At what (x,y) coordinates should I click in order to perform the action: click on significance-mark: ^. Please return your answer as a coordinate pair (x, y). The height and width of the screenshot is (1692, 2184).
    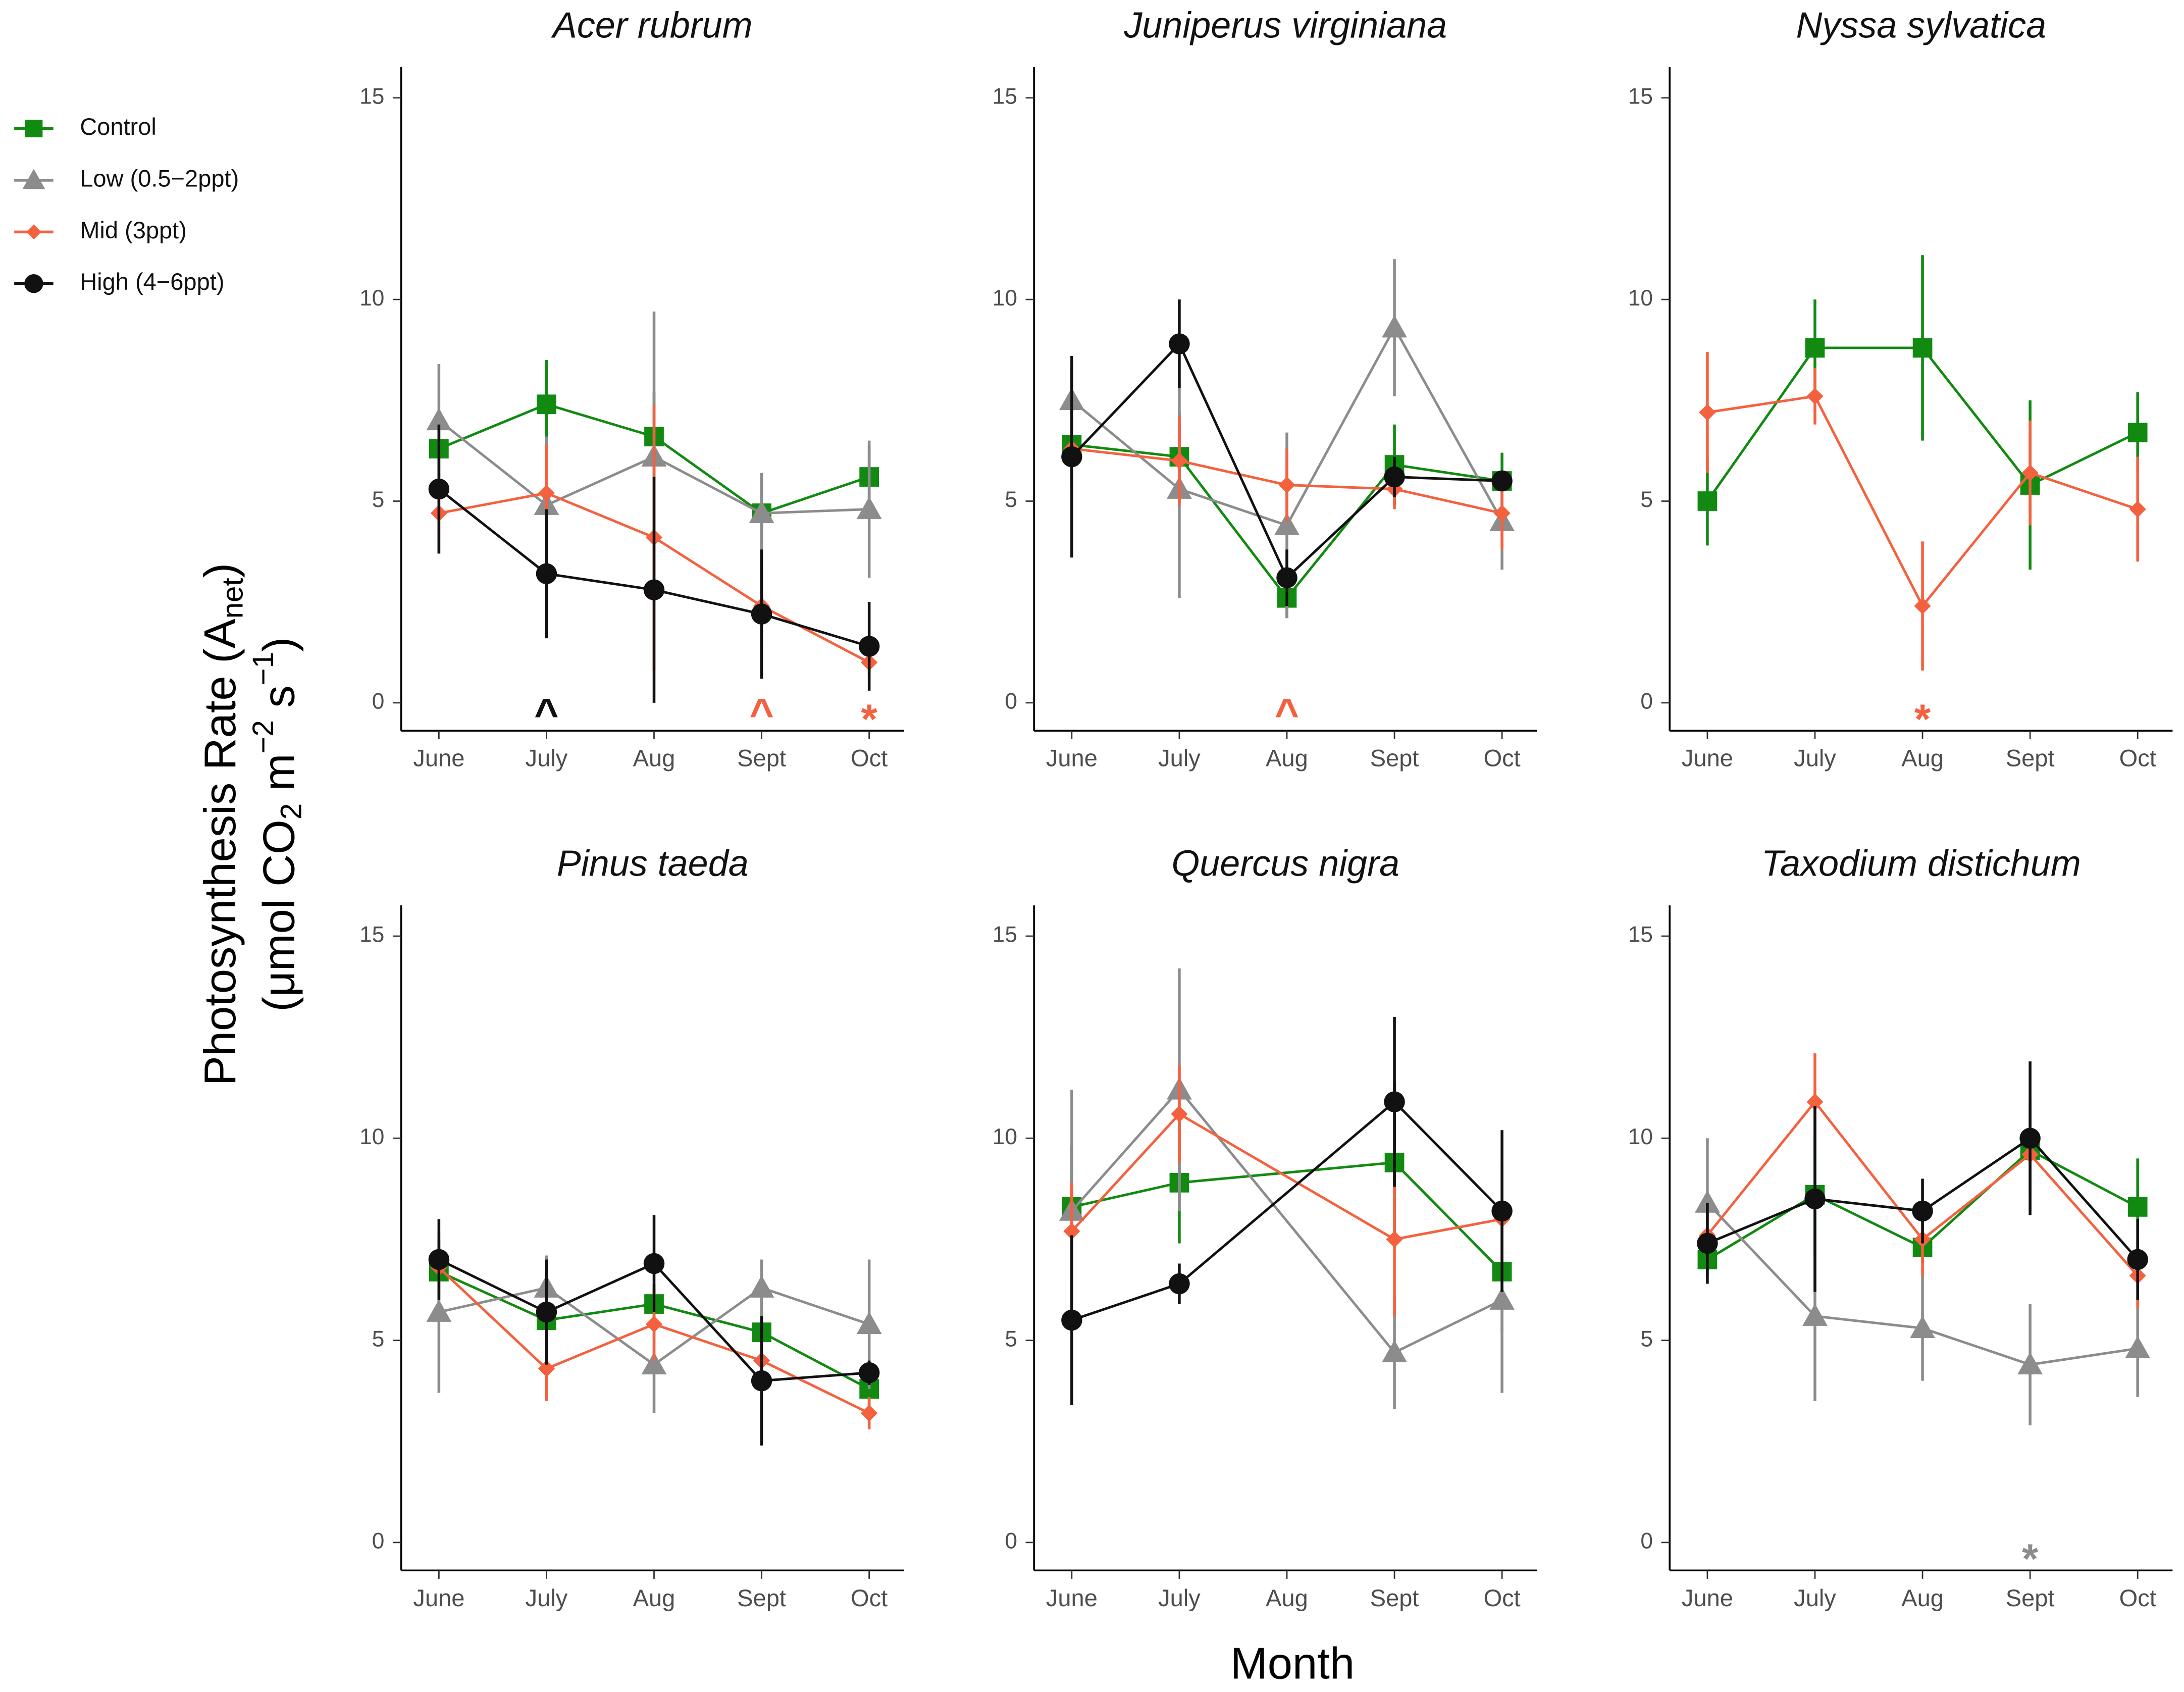
    Looking at the image, I should click on (761, 714).